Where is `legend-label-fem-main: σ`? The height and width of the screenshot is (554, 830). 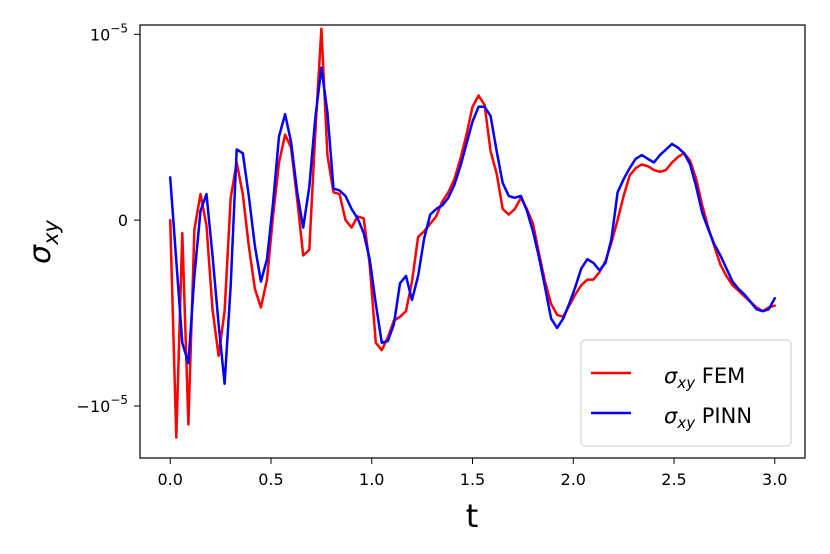 legend-label-fem-main: σ is located at coordinates (671, 376).